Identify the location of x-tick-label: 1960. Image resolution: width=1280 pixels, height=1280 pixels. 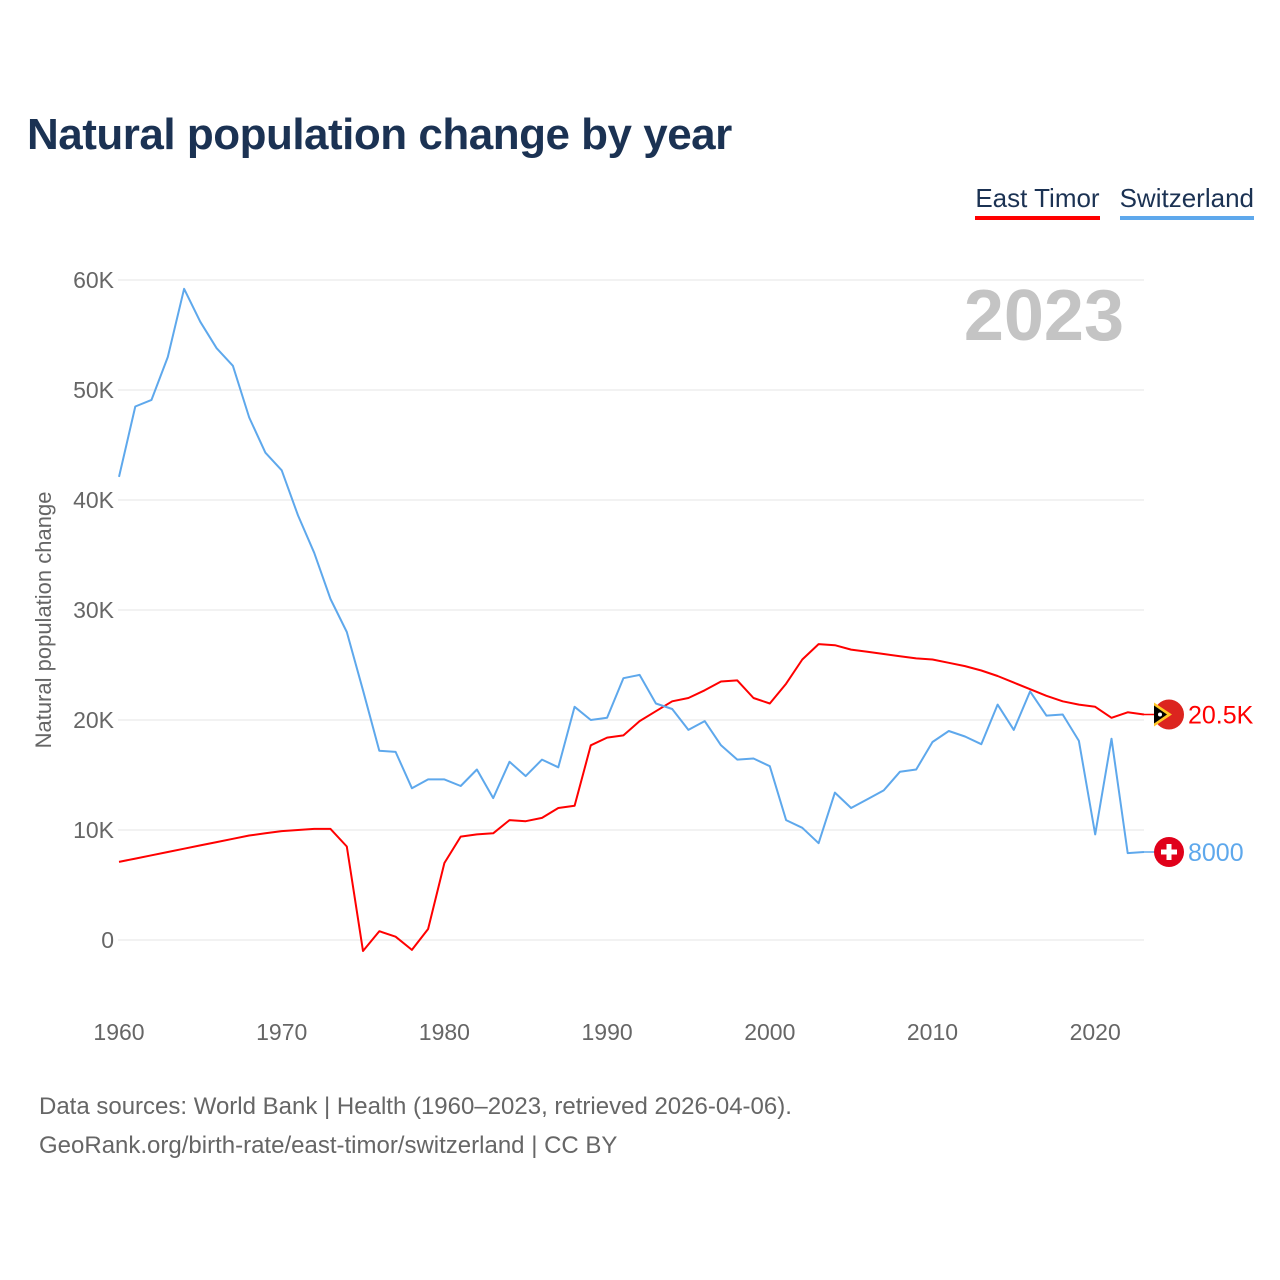
(118, 1032).